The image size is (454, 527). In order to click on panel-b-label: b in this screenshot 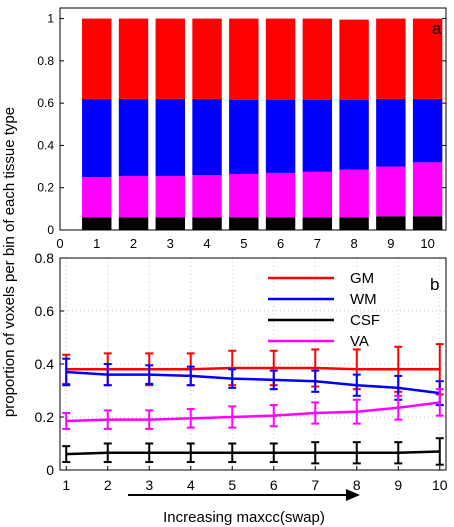, I will do `click(434, 284)`.